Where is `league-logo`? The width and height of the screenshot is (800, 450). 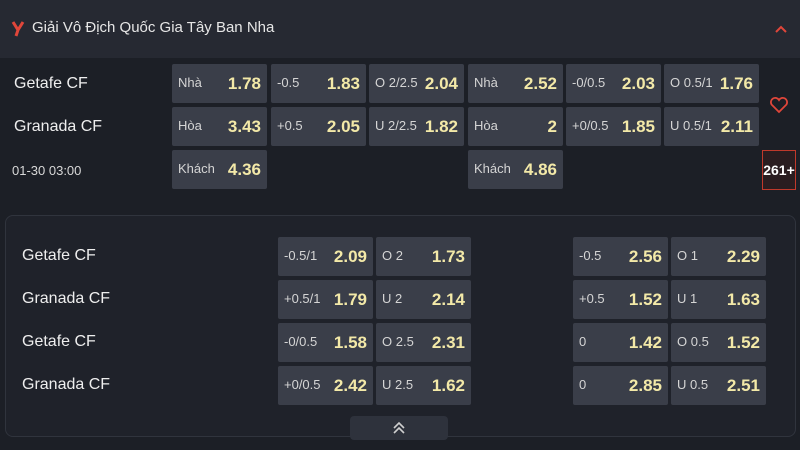 league-logo is located at coordinates (18, 29).